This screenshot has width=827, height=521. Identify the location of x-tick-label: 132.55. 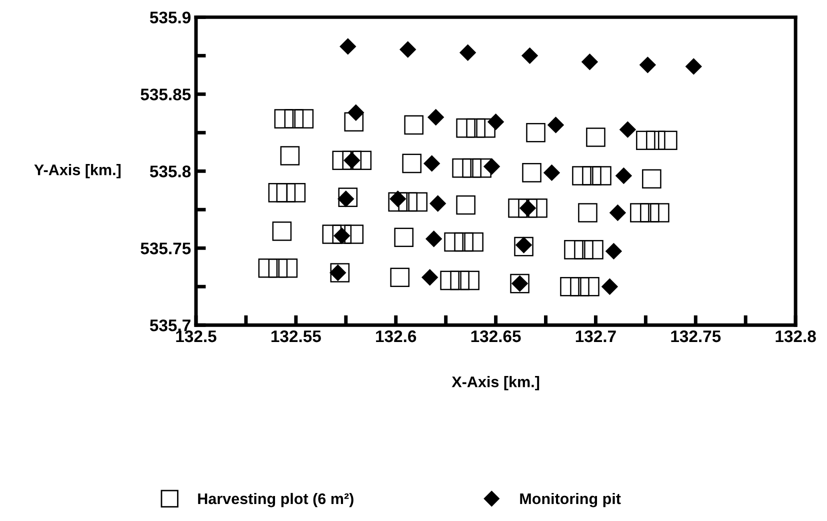
(296, 336).